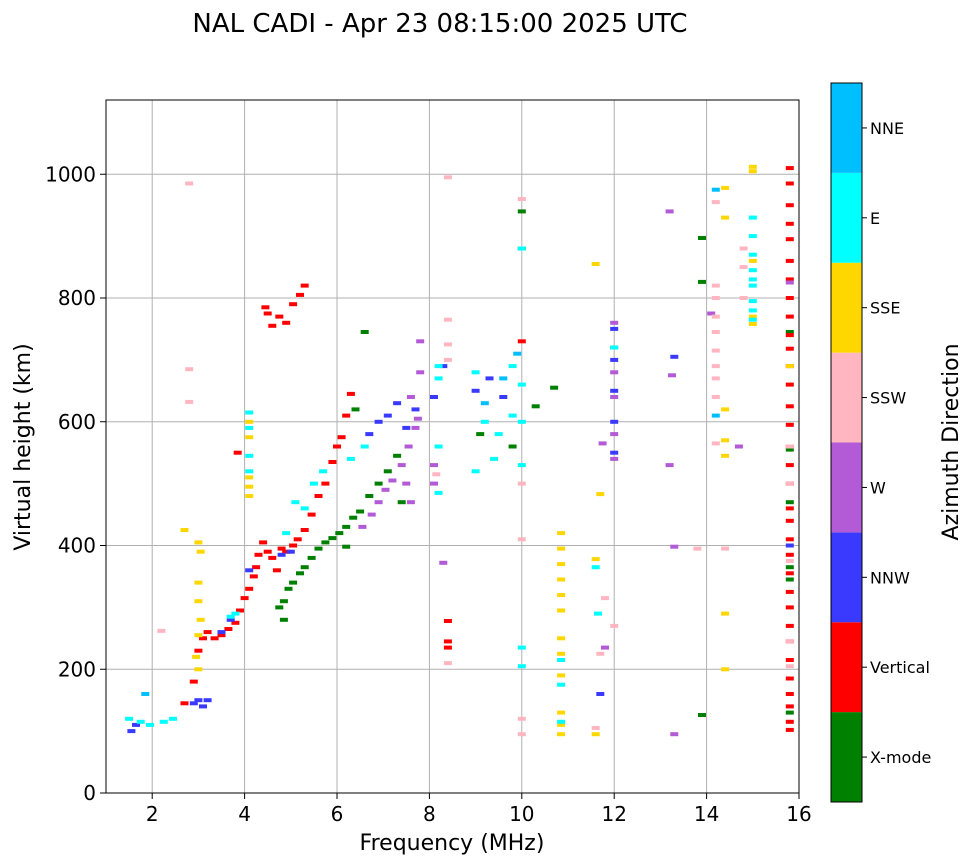 The image size is (972, 865). What do you see at coordinates (881, 442) in the screenshot?
I see `colorbar: X-mode Vertical NNW W SSW SSE E NNE` at bounding box center [881, 442].